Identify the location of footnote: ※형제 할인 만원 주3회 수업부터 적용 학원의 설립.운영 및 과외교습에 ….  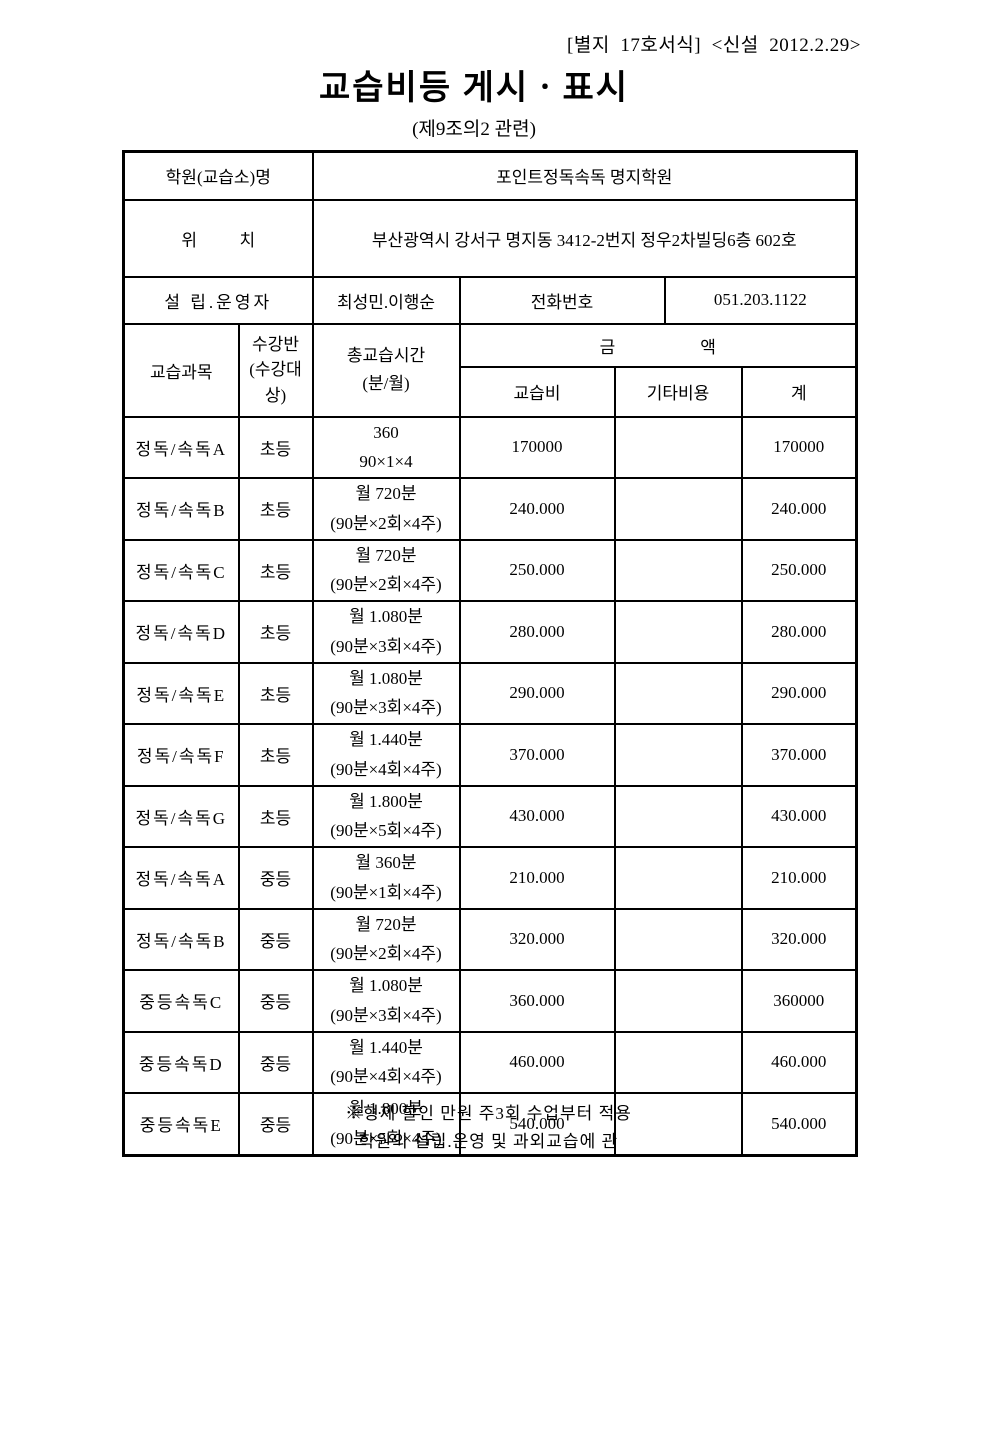
(488, 1128).